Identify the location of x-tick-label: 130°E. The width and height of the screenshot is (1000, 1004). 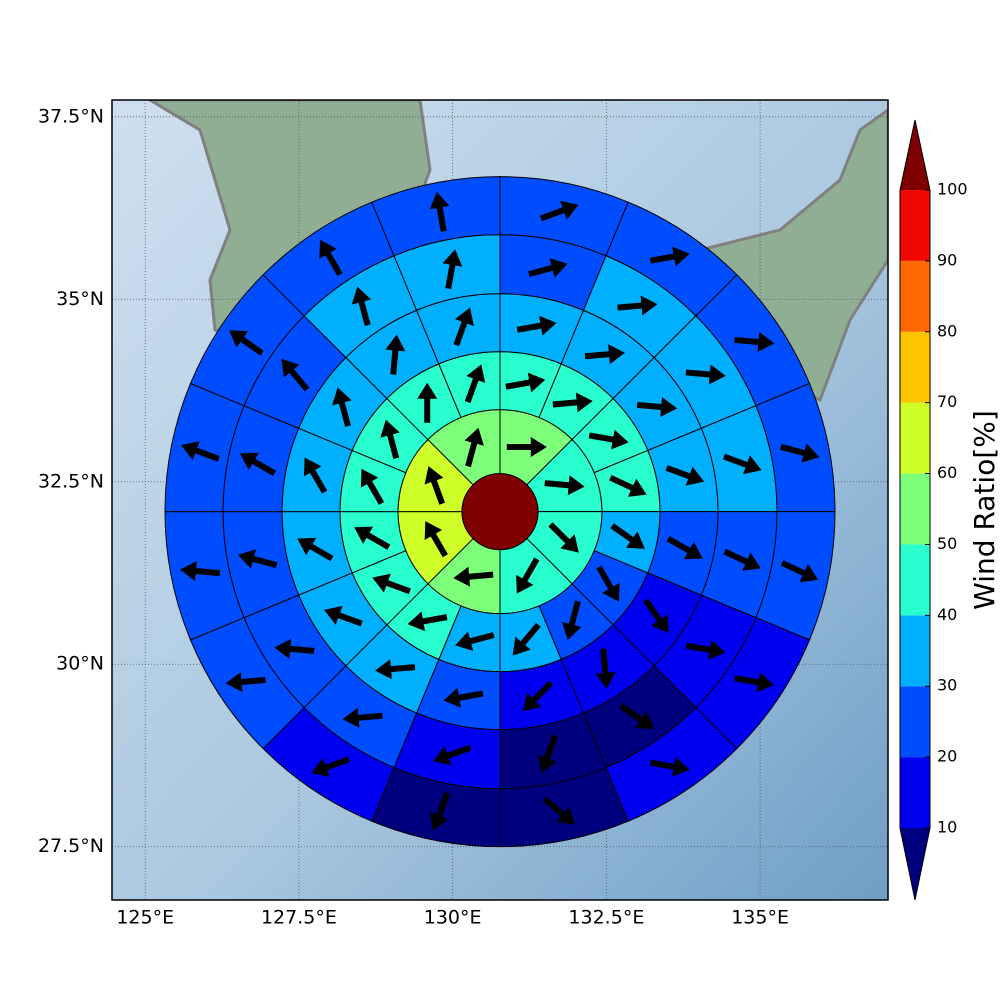
(453, 918).